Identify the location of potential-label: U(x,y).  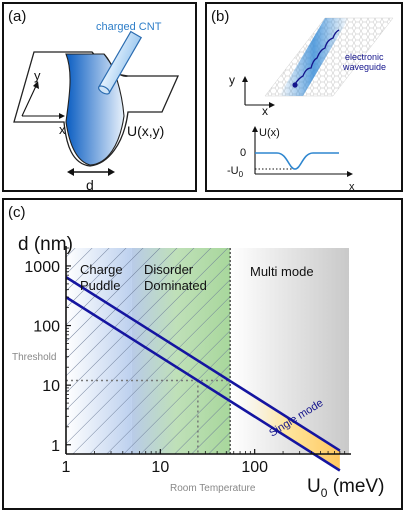
(145, 131).